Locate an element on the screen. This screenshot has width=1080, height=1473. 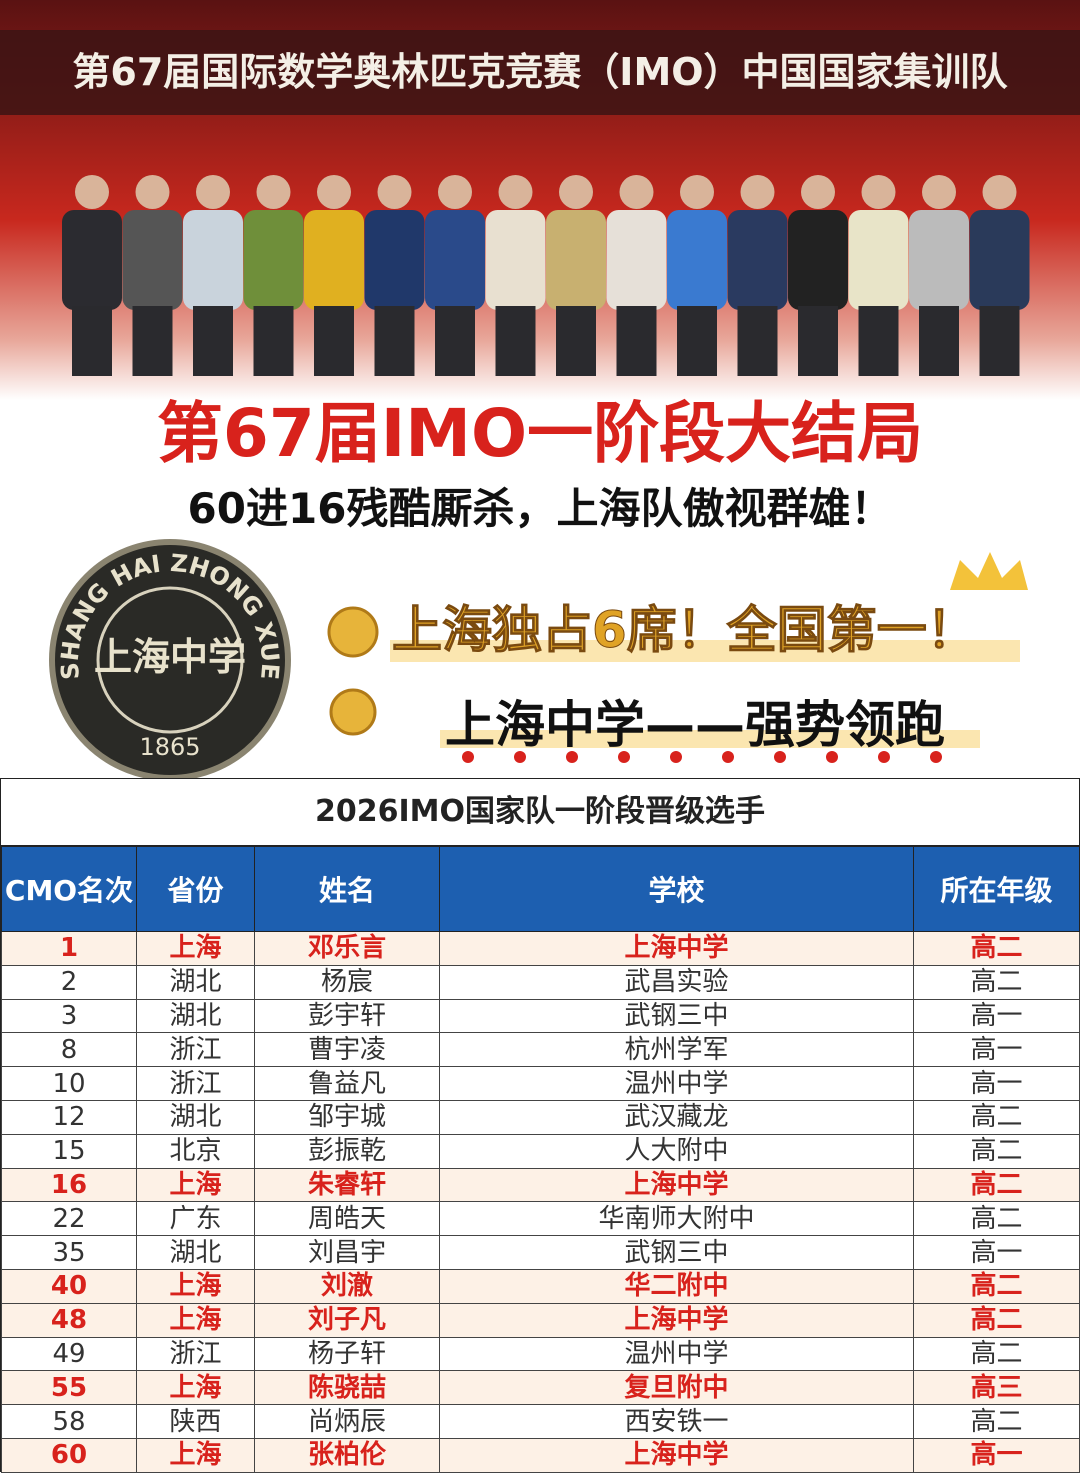
table-cell: 彭振乾 is located at coordinates (347, 1151).